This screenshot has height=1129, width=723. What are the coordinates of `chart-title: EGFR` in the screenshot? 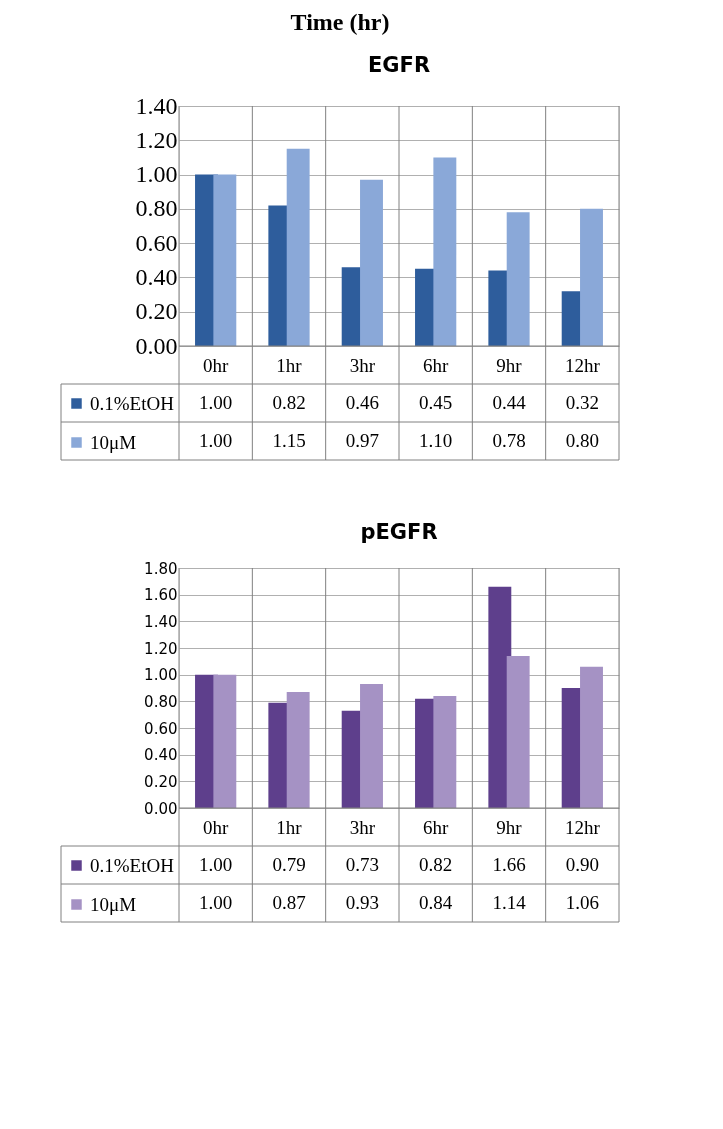 It's located at (399, 65).